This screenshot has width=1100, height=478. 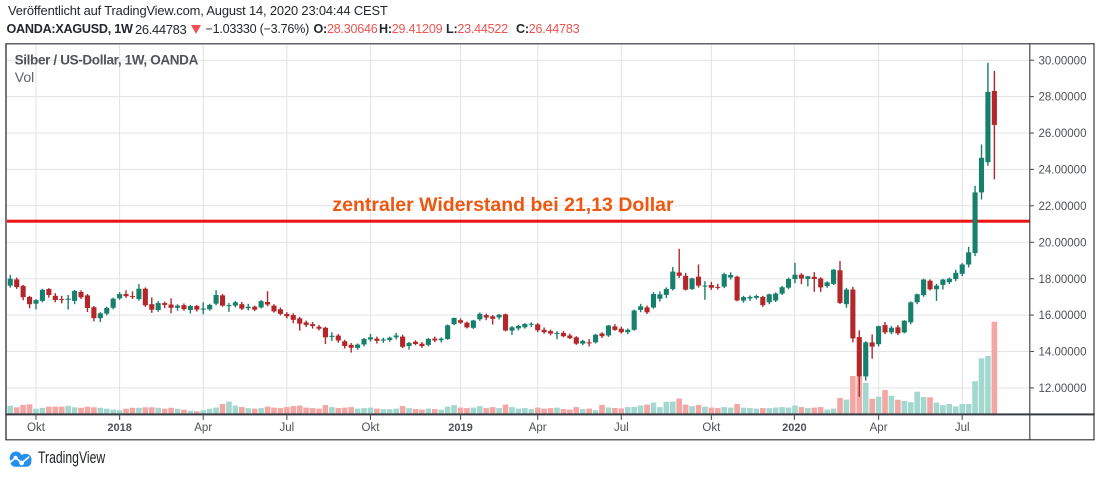 I want to click on svg-text: Vol, so click(x=24, y=77).